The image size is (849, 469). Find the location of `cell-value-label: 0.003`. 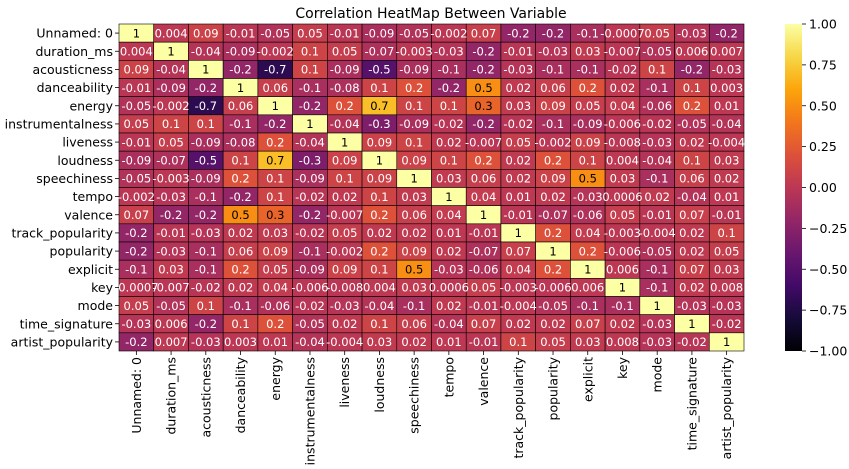

cell-value-label: 0.003 is located at coordinates (240, 342).